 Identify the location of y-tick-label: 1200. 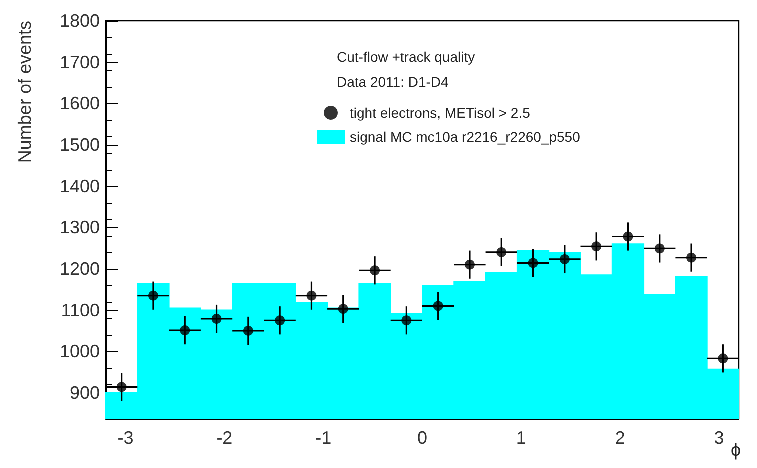
(80, 268).